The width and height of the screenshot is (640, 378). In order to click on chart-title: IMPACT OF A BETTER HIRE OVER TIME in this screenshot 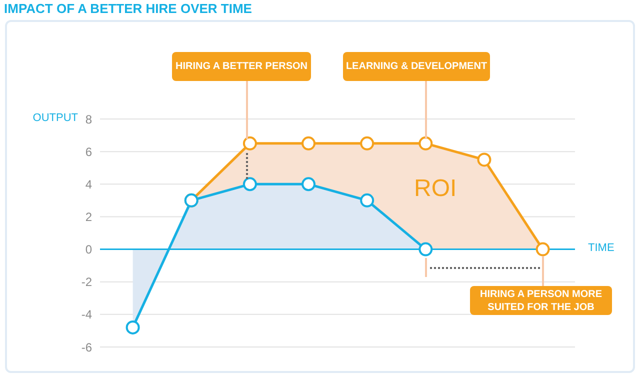, I will do `click(128, 8)`.